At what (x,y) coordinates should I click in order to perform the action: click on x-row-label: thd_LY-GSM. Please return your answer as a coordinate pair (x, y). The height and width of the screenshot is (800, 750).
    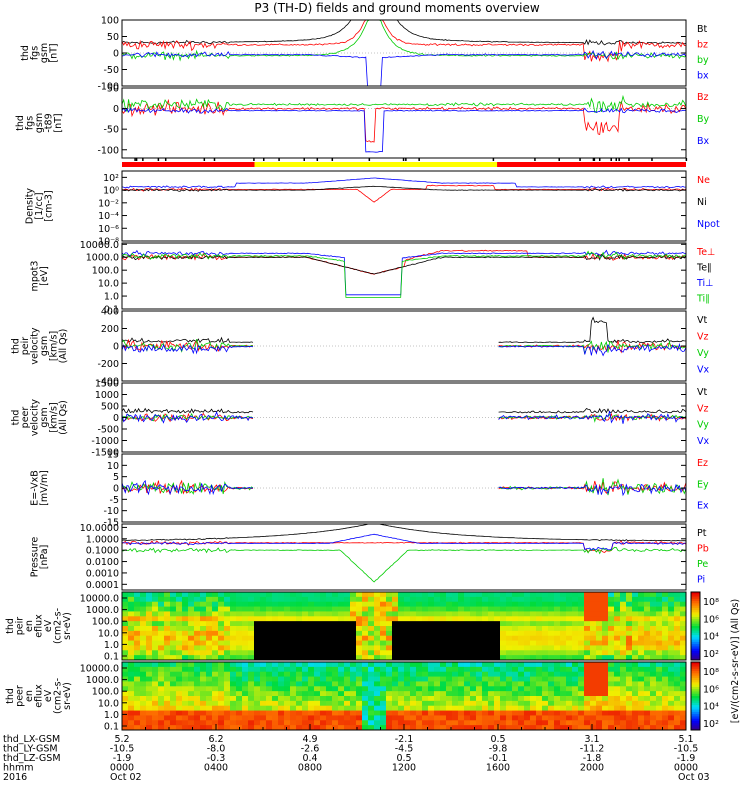
    Looking at the image, I should click on (30, 749).